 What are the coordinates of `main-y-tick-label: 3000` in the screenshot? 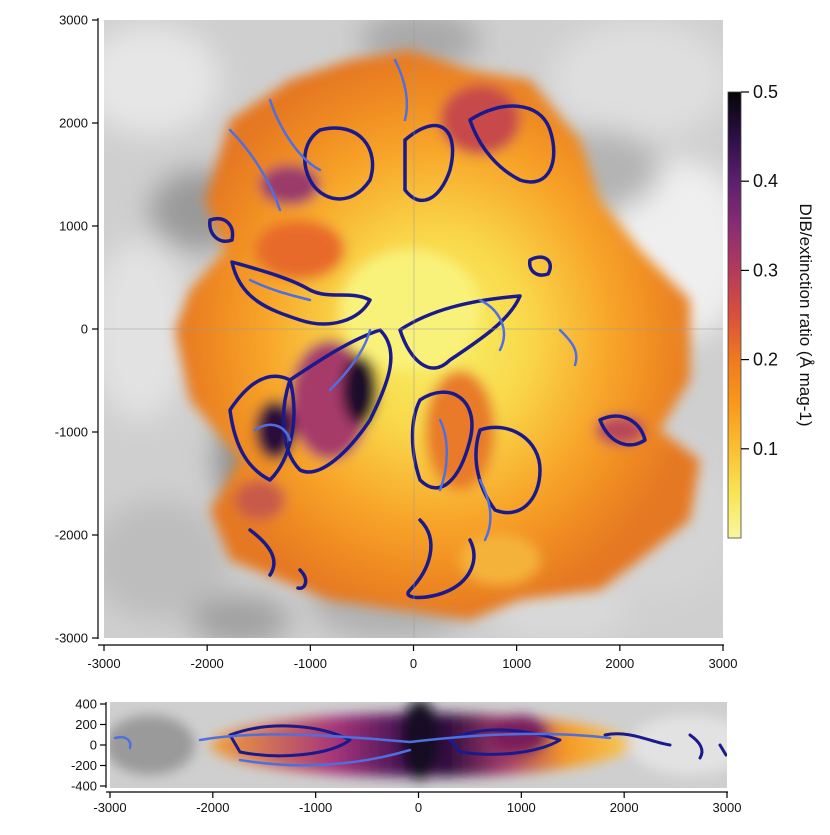 It's located at (73, 20).